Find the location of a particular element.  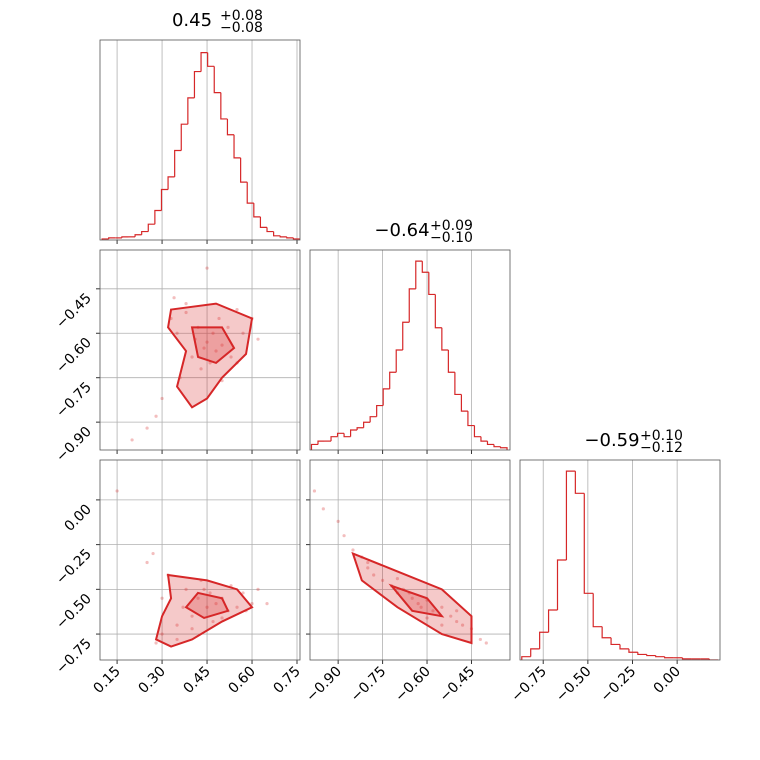

panel: −0.75 −0.50 −0.25 0.00 −0.59 +0.10−0.12 is located at coordinates (614, 567).